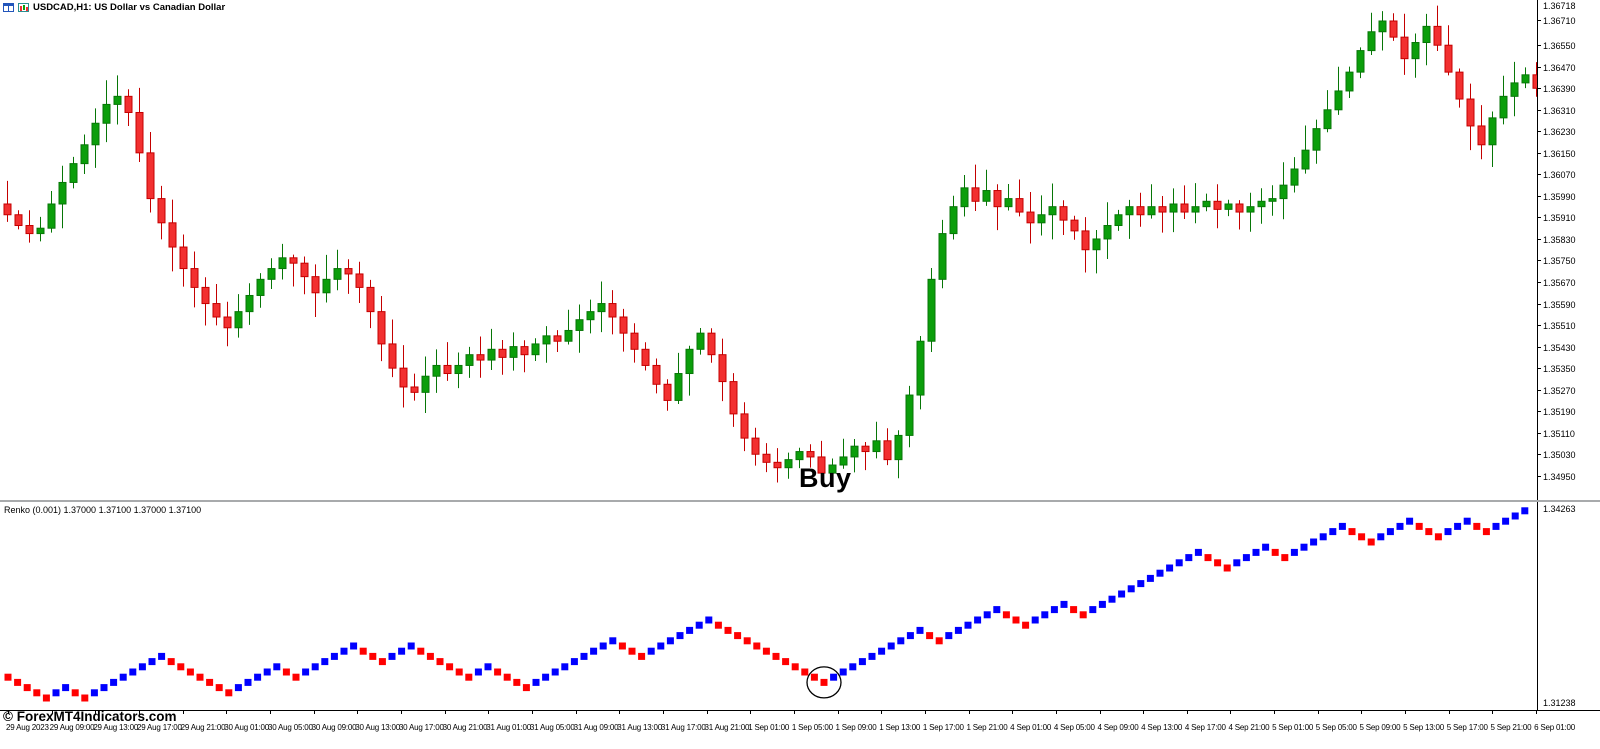 The image size is (1600, 749). Describe the element at coordinates (465, 727) in the screenshot. I see `time-tick-label: 30 Aug 21:00` at that location.